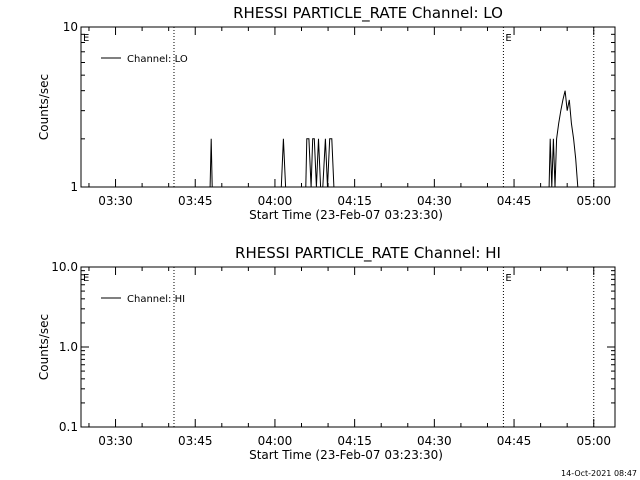  Describe the element at coordinates (74, 187) in the screenshot. I see `y-tick-label: 1` at that location.